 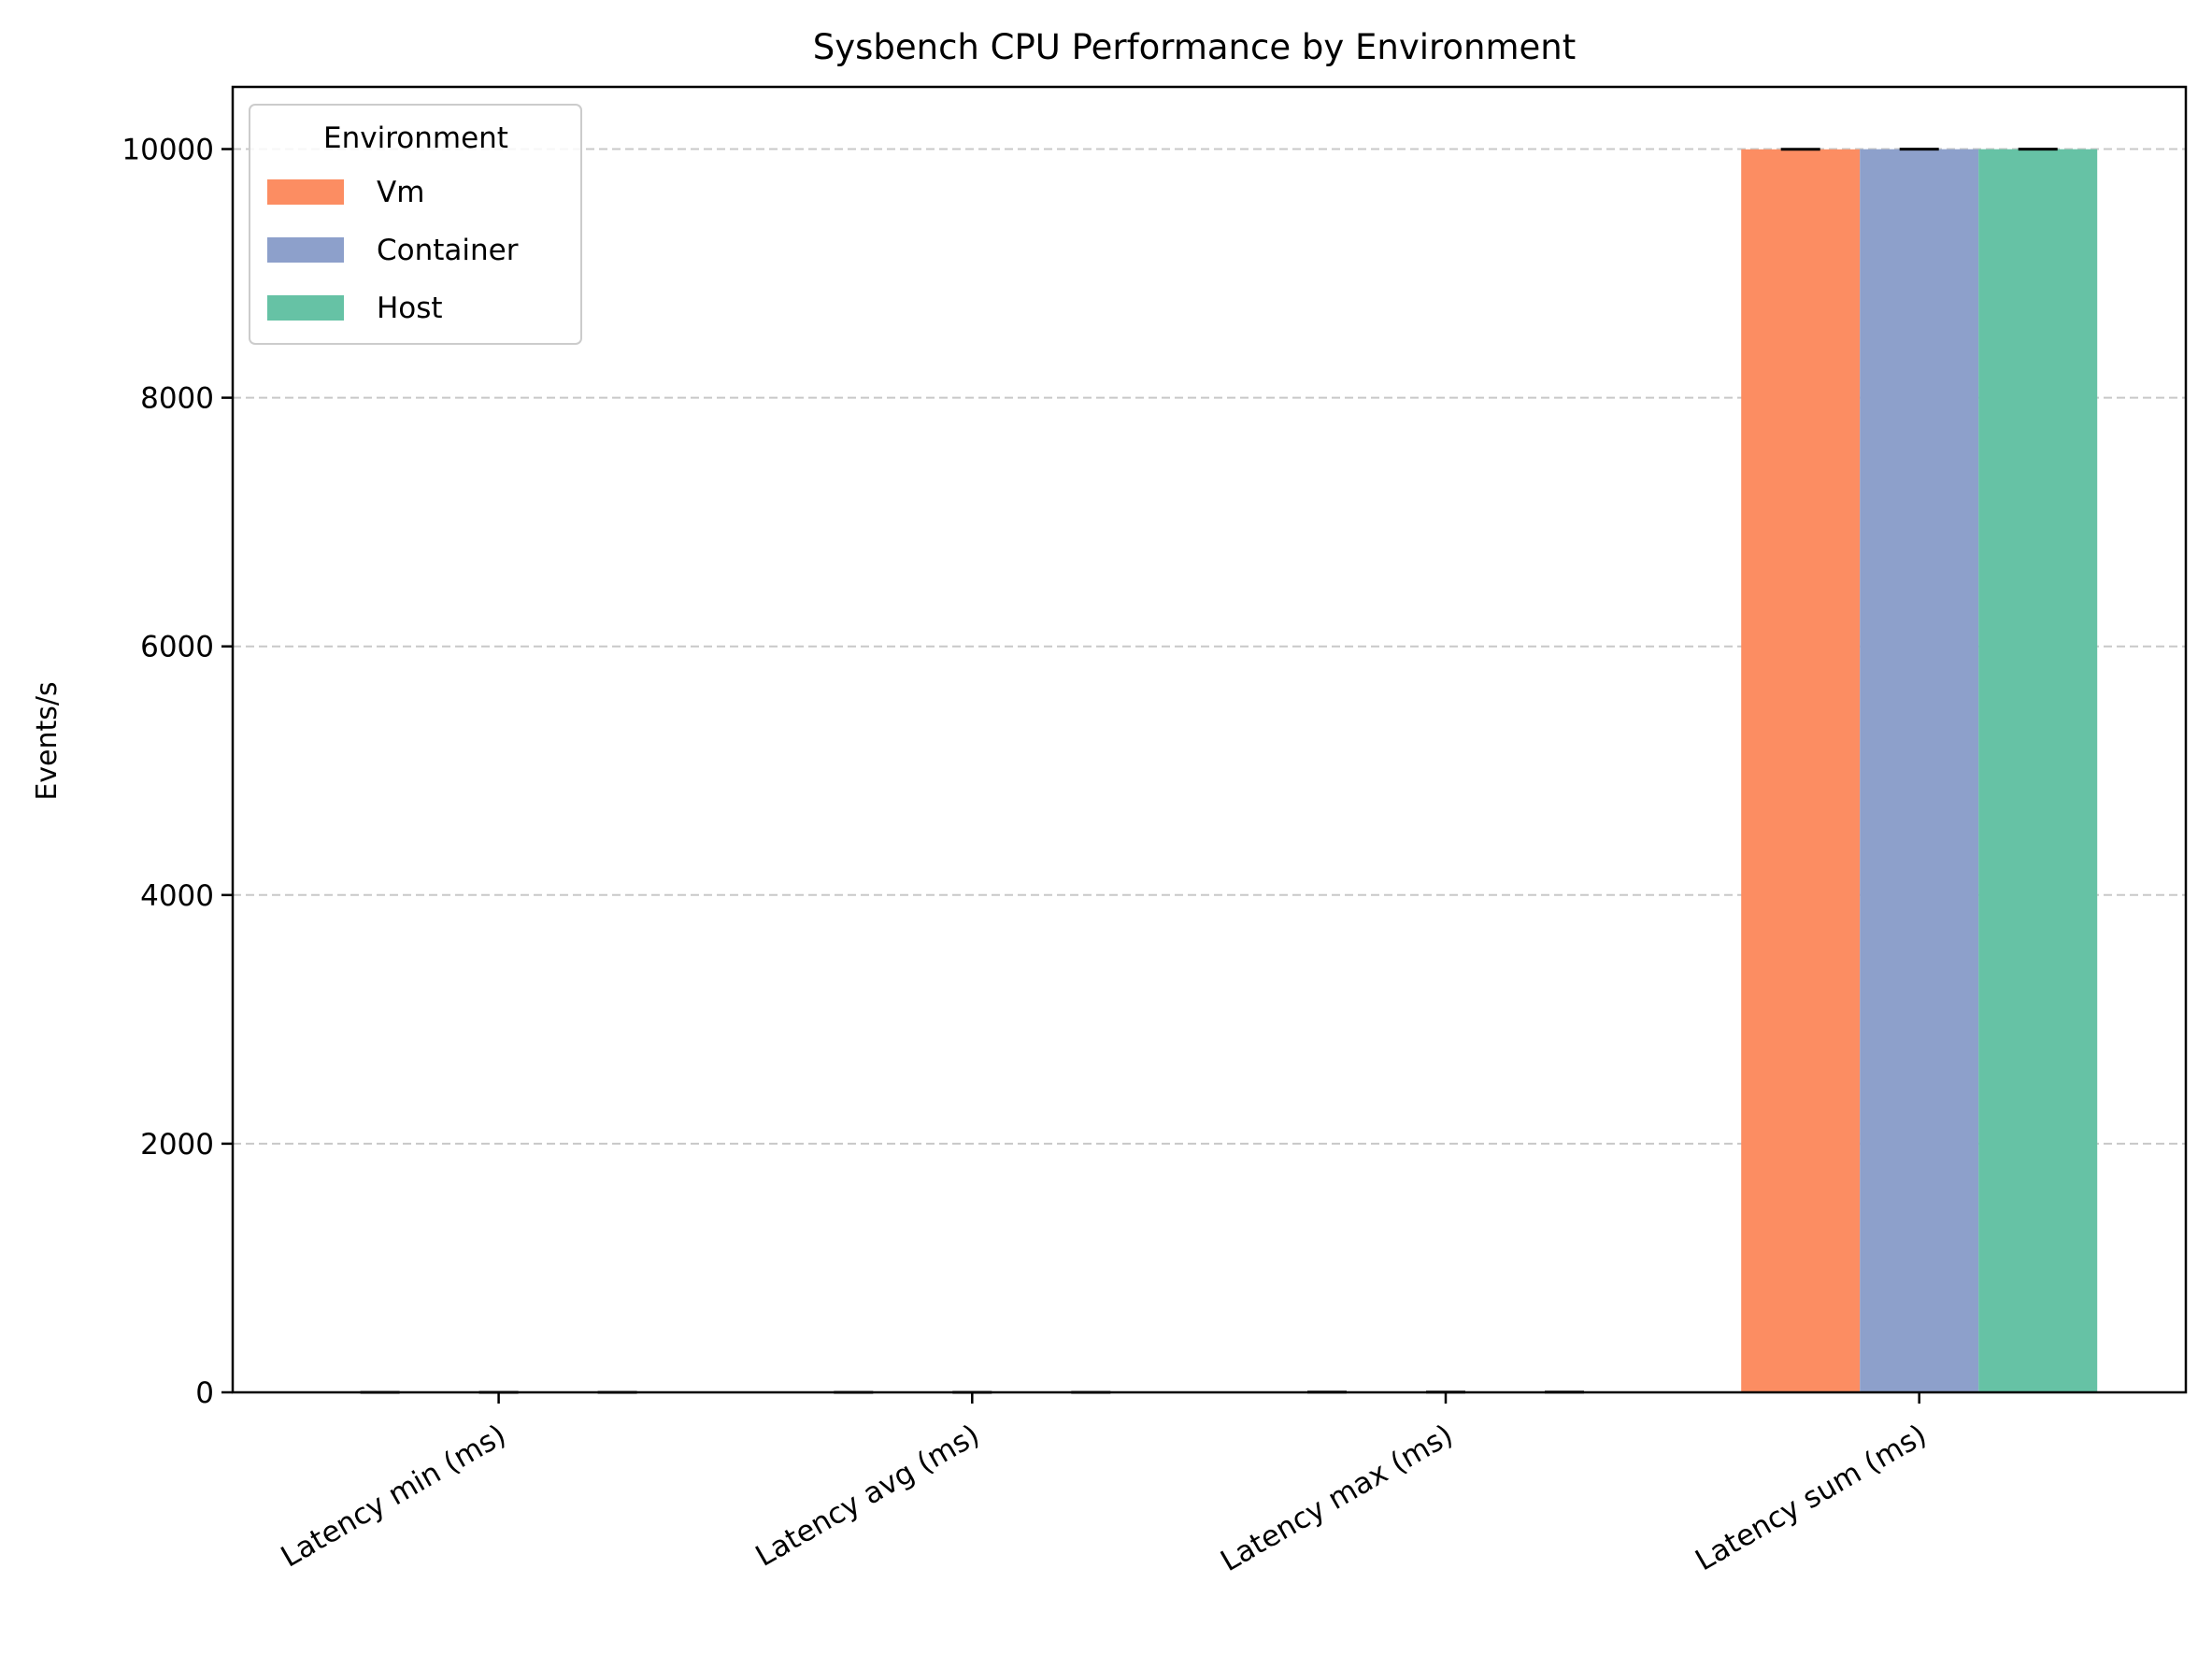 What do you see at coordinates (415, 138) in the screenshot?
I see `legend-title: Environment` at bounding box center [415, 138].